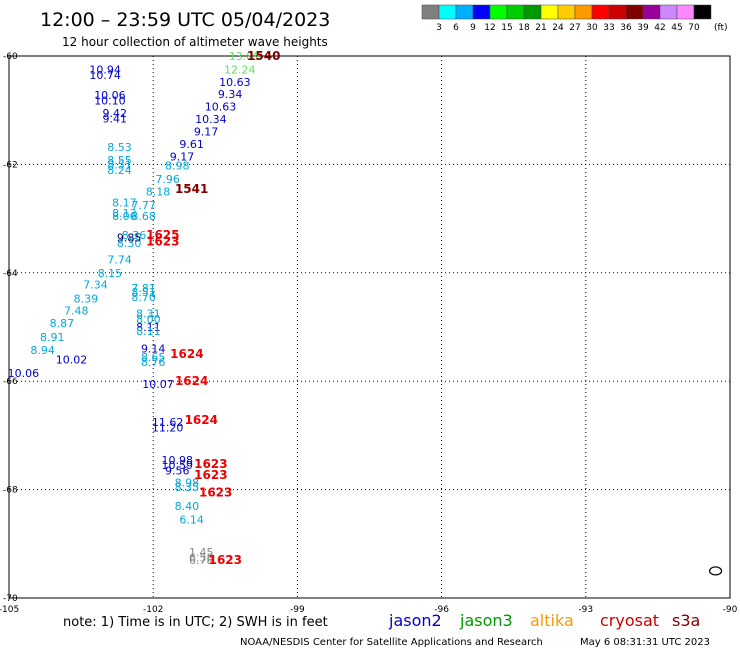  Describe the element at coordinates (86, 298) in the screenshot. I see `swh-label: 8.39` at that location.